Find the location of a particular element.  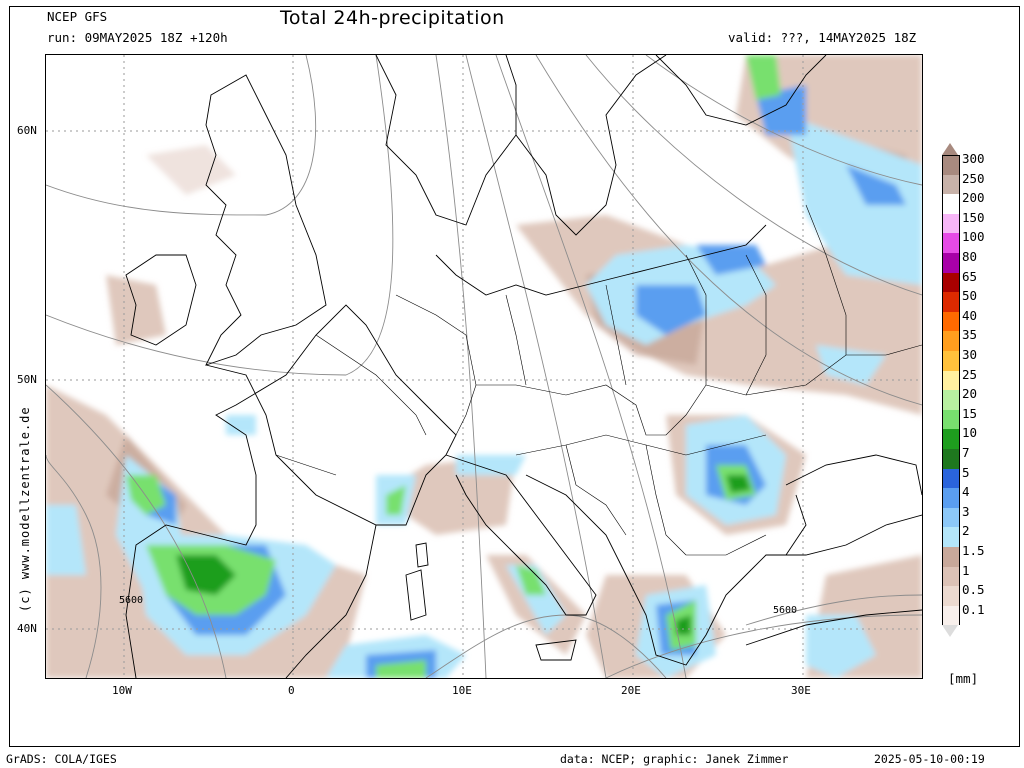

legend-label: 250 is located at coordinates (973, 178).